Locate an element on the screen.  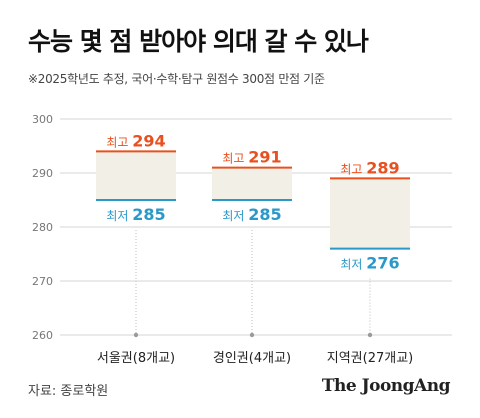
max-value: 294 is located at coordinates (148, 140).